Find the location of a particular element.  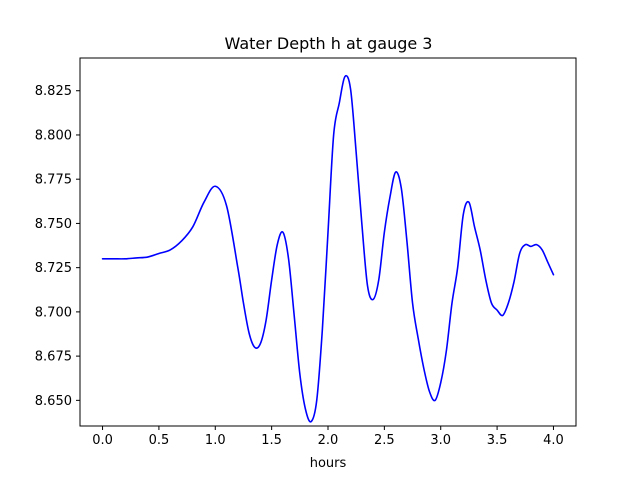

y-axis: 8.650 8.675 8.700 8.725 8.750 8.775 8.800 8.825 is located at coordinates (57, 246).